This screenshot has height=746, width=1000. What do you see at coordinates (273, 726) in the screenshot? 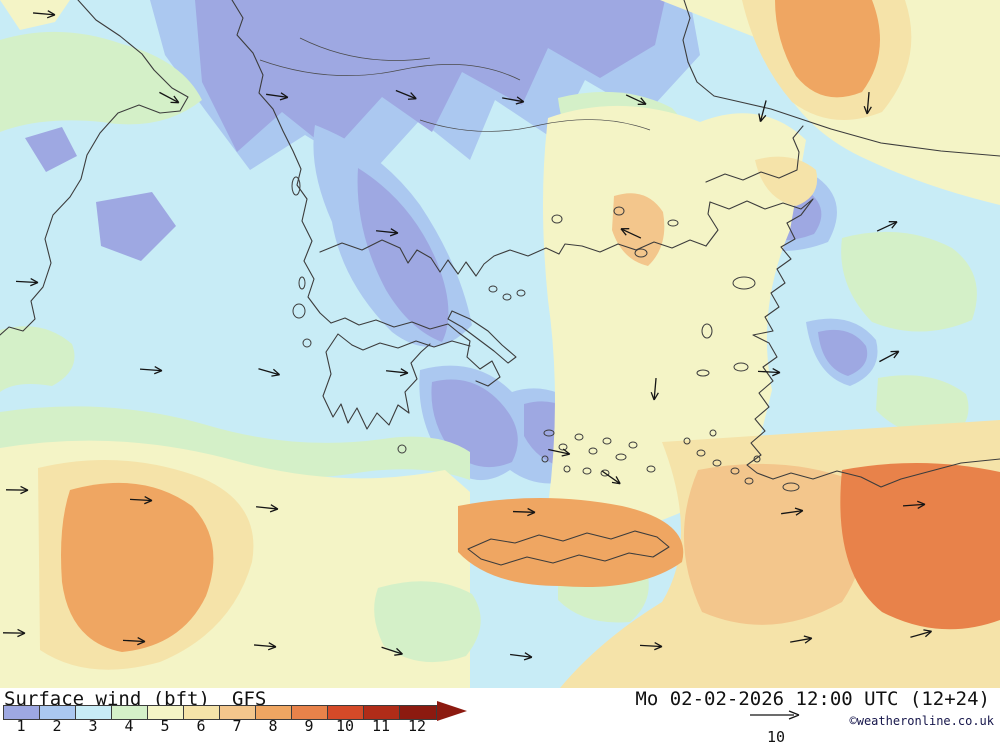
I see `scale-number: 8` at bounding box center [273, 726].